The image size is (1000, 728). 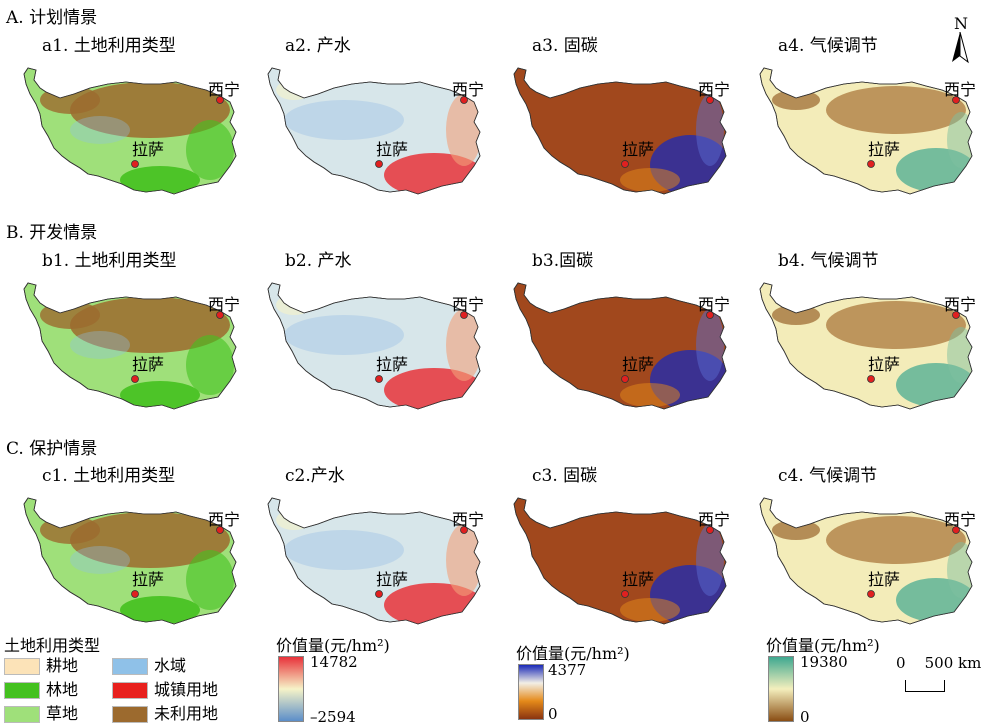 I want to click on map-panel-c4: 西宁拉萨, so click(x=863, y=555).